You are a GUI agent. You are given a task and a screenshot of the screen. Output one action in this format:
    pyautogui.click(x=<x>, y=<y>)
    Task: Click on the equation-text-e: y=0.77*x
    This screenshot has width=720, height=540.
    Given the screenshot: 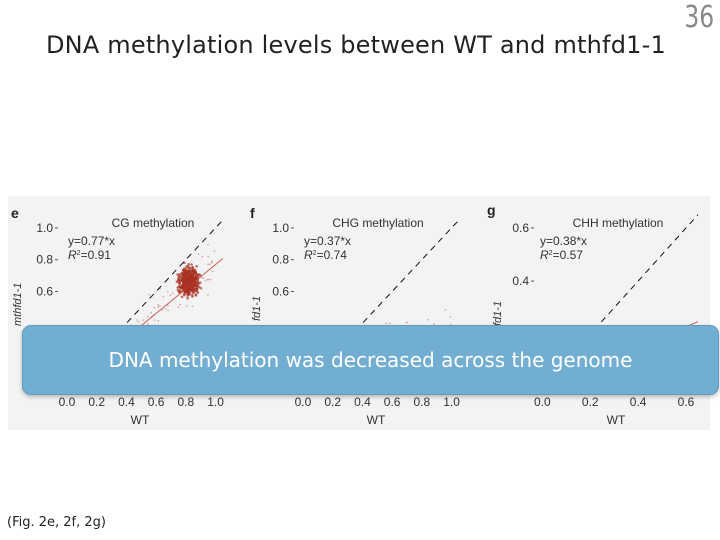 What is the action you would take?
    pyautogui.click(x=91, y=241)
    